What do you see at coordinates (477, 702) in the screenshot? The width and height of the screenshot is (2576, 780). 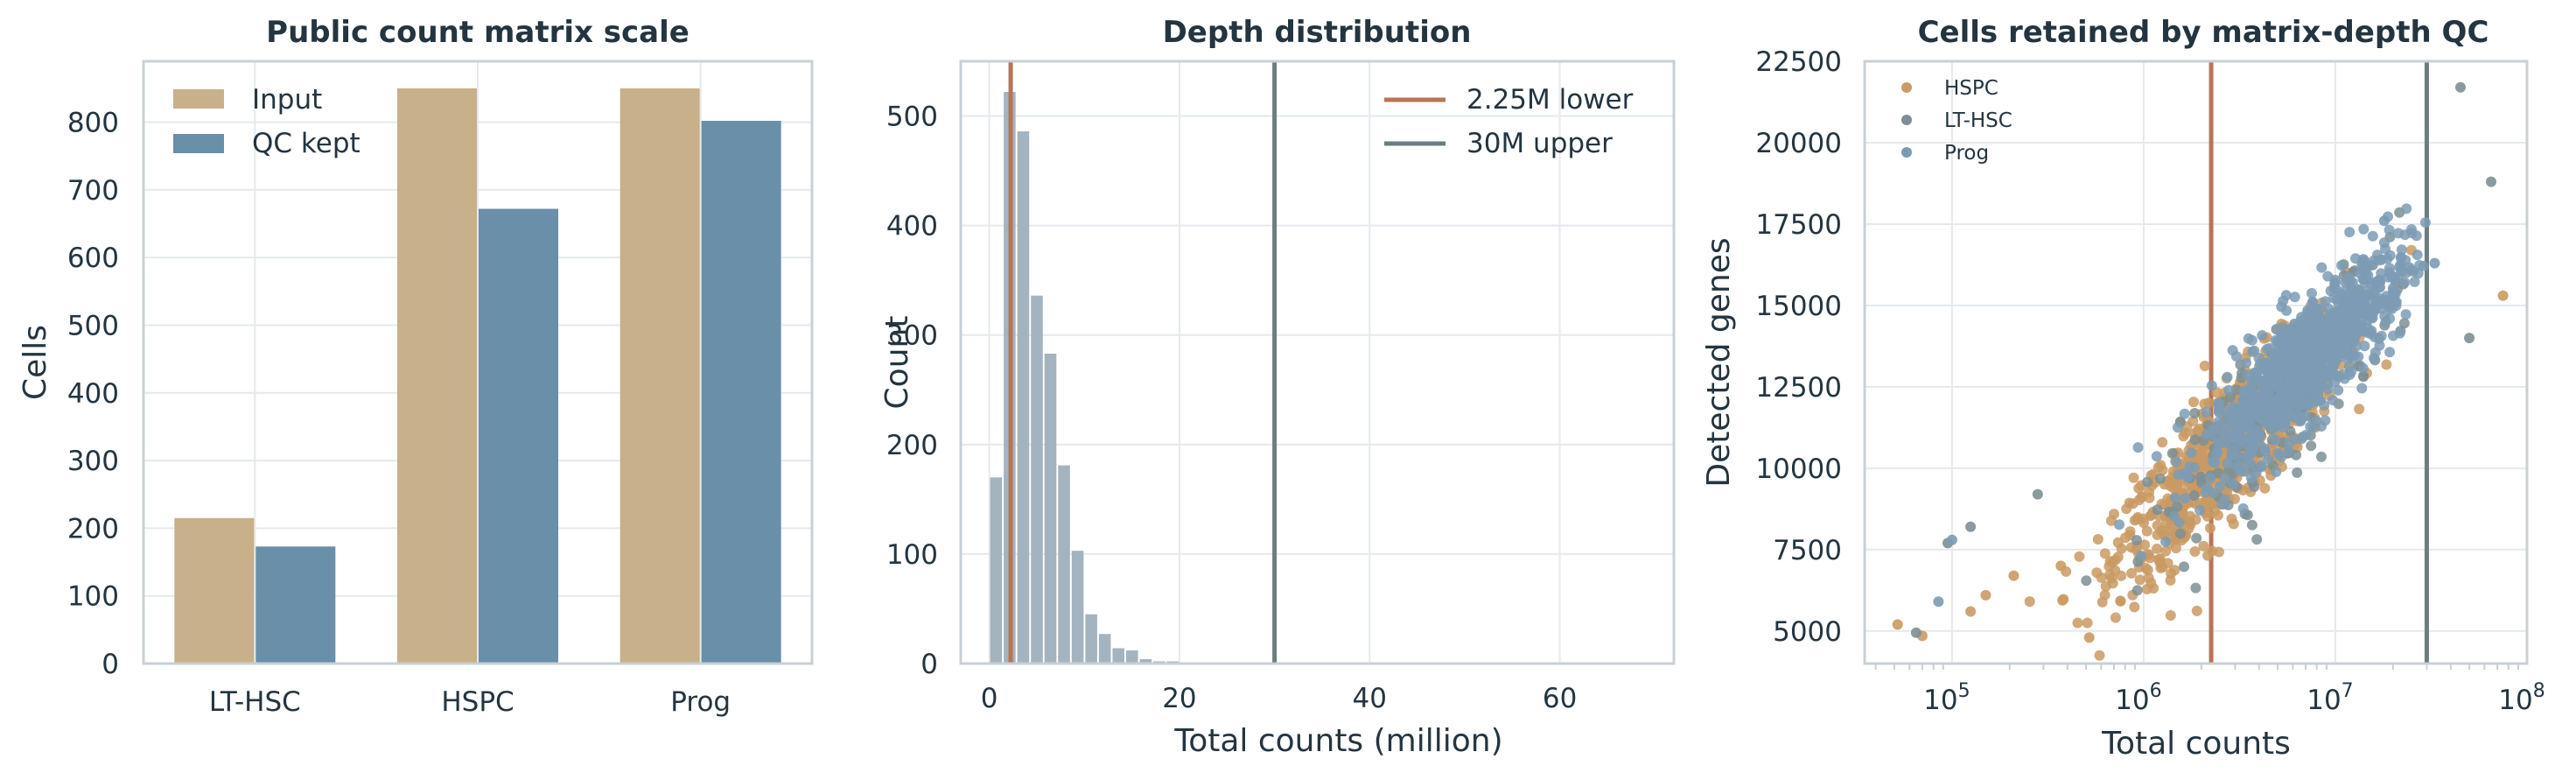 I see `x-tick-label: HSPC` at bounding box center [477, 702].